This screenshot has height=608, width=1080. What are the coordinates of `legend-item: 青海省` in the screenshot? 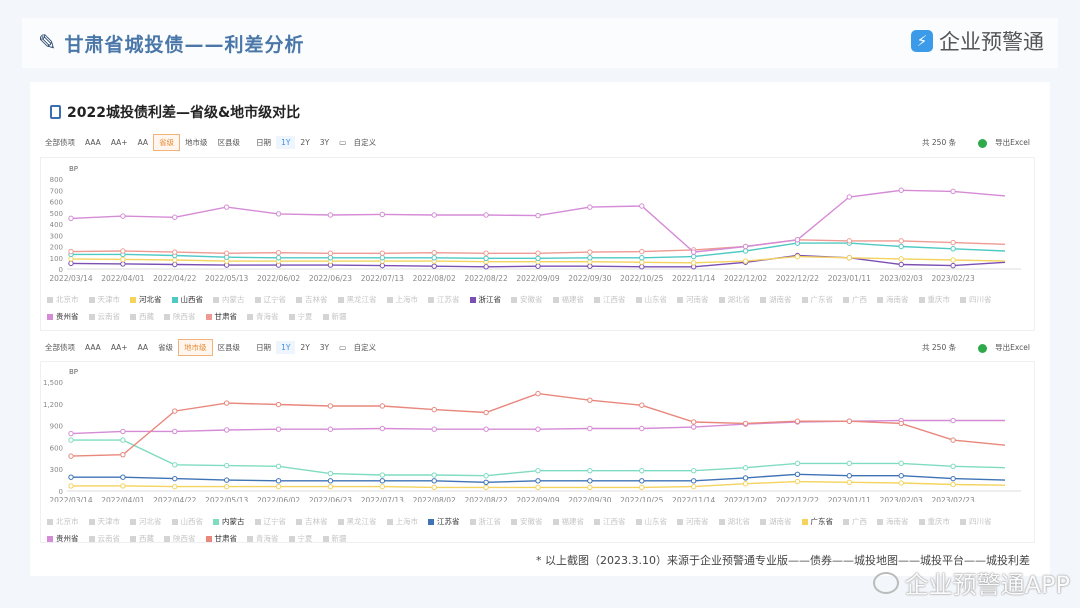 It's located at (263, 316).